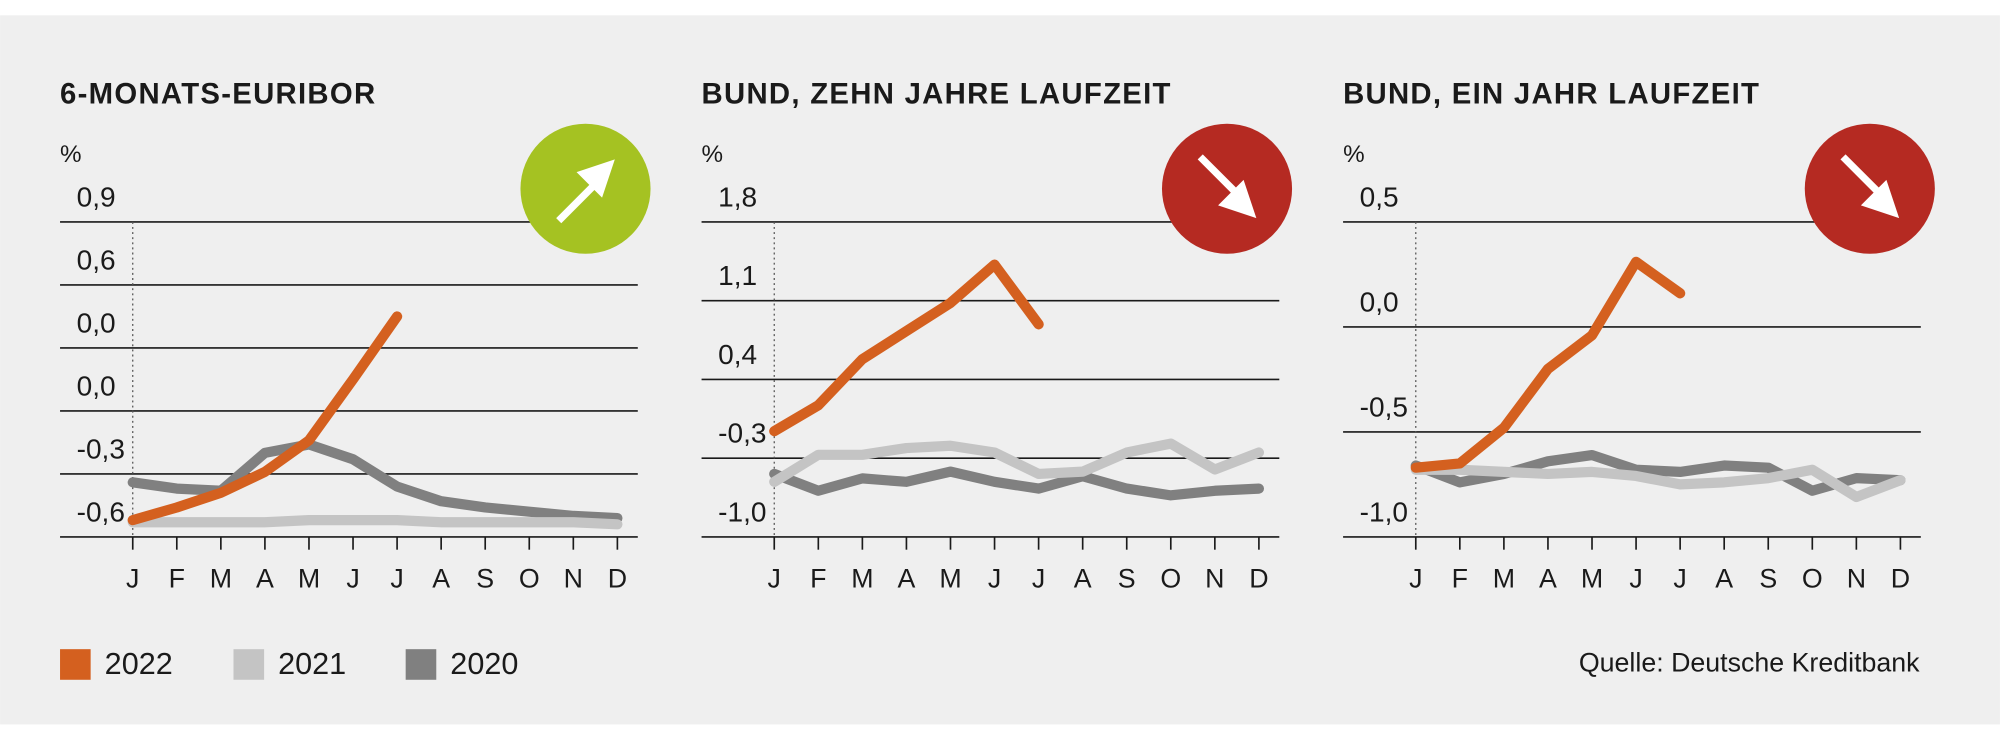 The image size is (2000, 741). Describe the element at coordinates (1384, 406) in the screenshot. I see `y-tick-label: -0,5` at that location.